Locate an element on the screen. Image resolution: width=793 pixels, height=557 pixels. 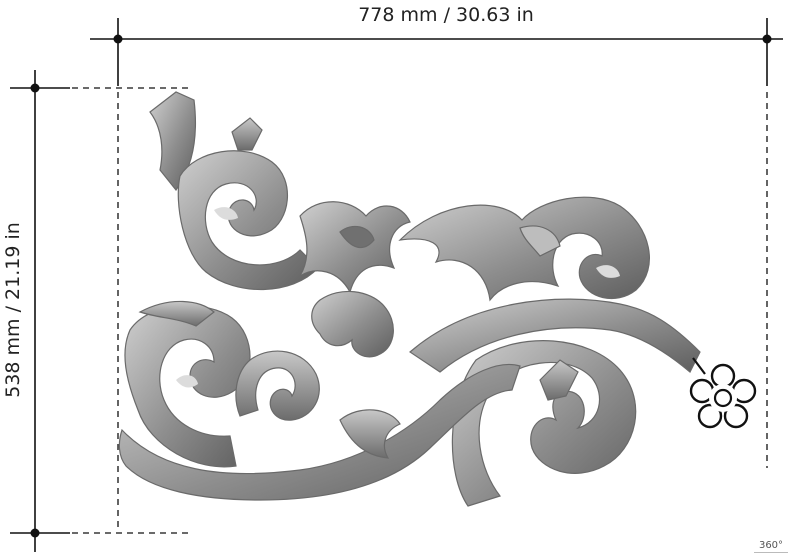
flower-drag-handle-icon is located at coordinates (723, 393).